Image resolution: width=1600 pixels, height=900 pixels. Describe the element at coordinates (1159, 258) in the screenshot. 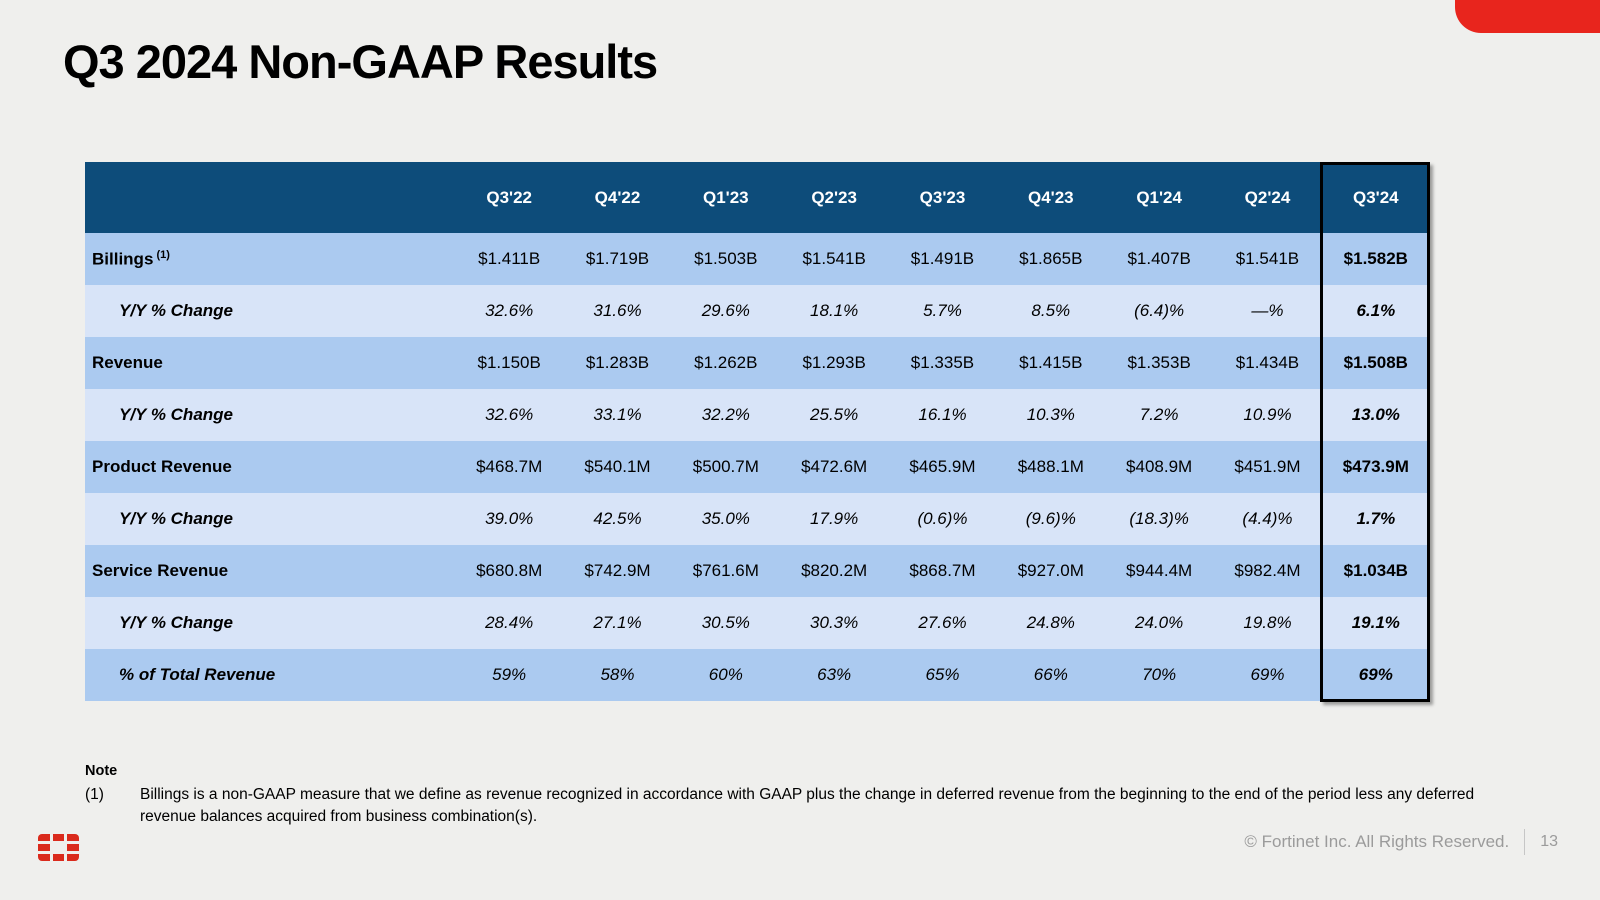

I see `table-cell: $1.407B` at that location.